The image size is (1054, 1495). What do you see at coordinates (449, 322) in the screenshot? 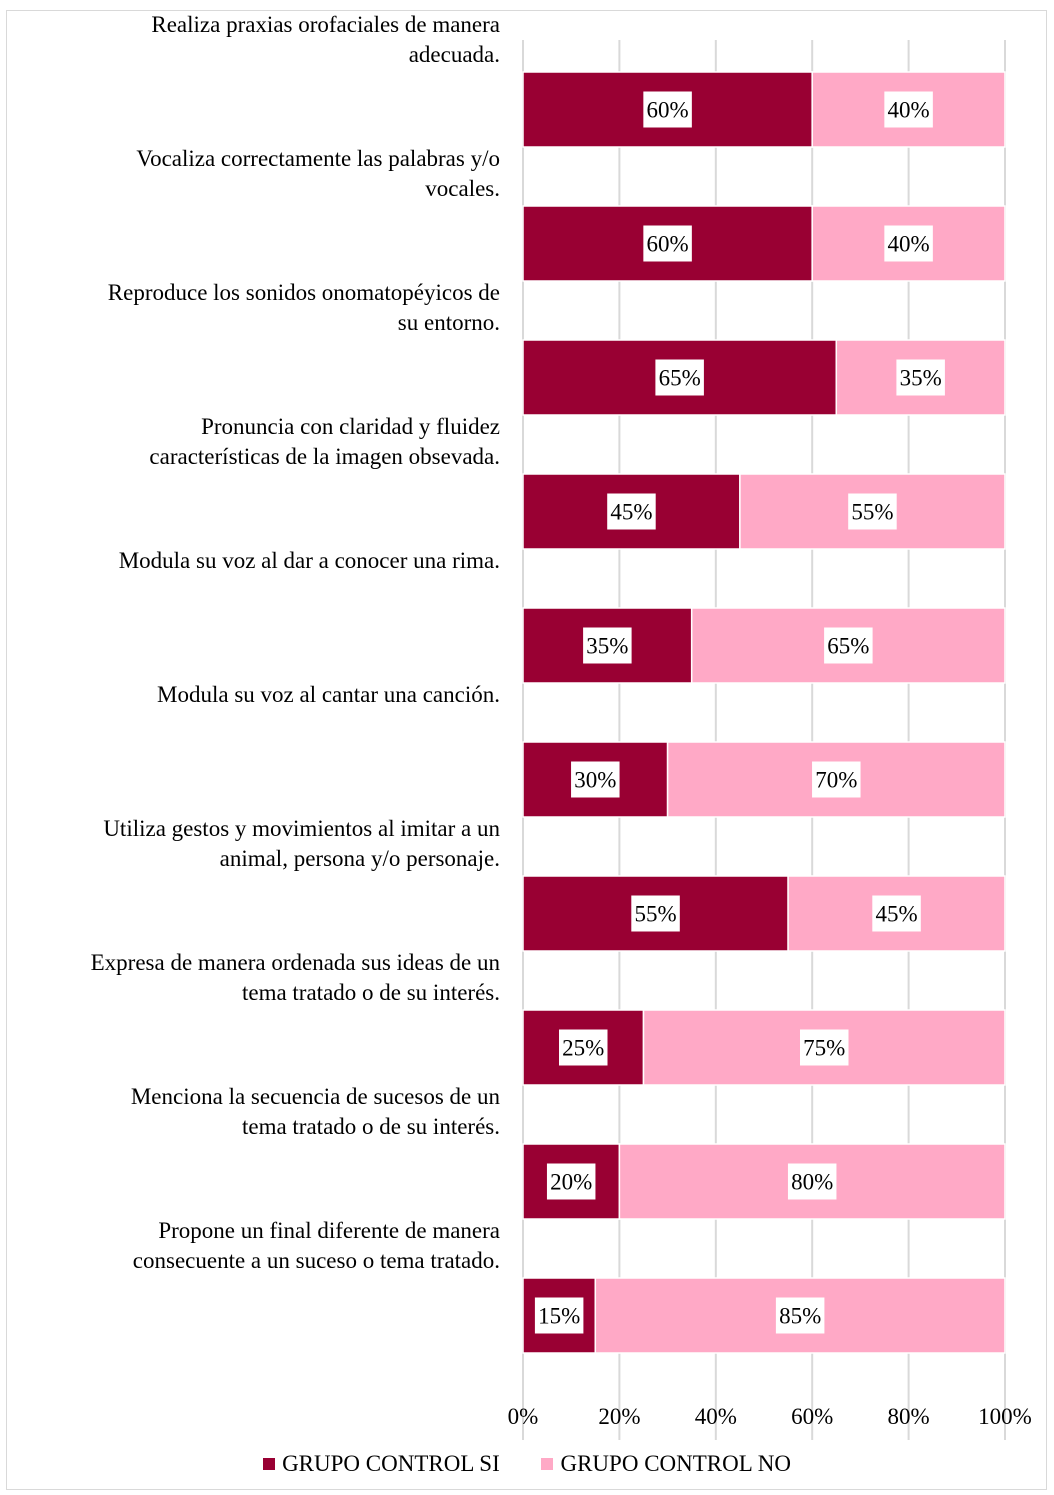
I see `category-label: su entorno.` at bounding box center [449, 322].